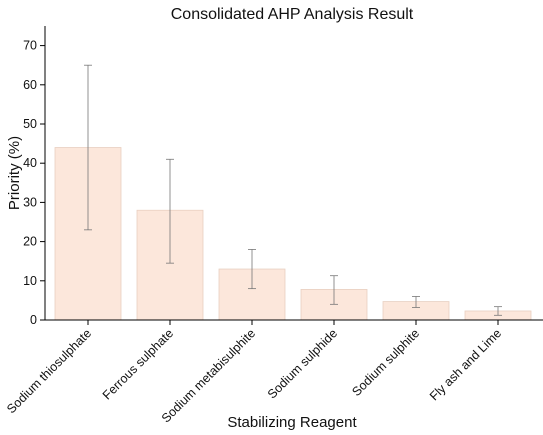  I want to click on x-tick-label: Ferrous sulphate, so click(138, 364).